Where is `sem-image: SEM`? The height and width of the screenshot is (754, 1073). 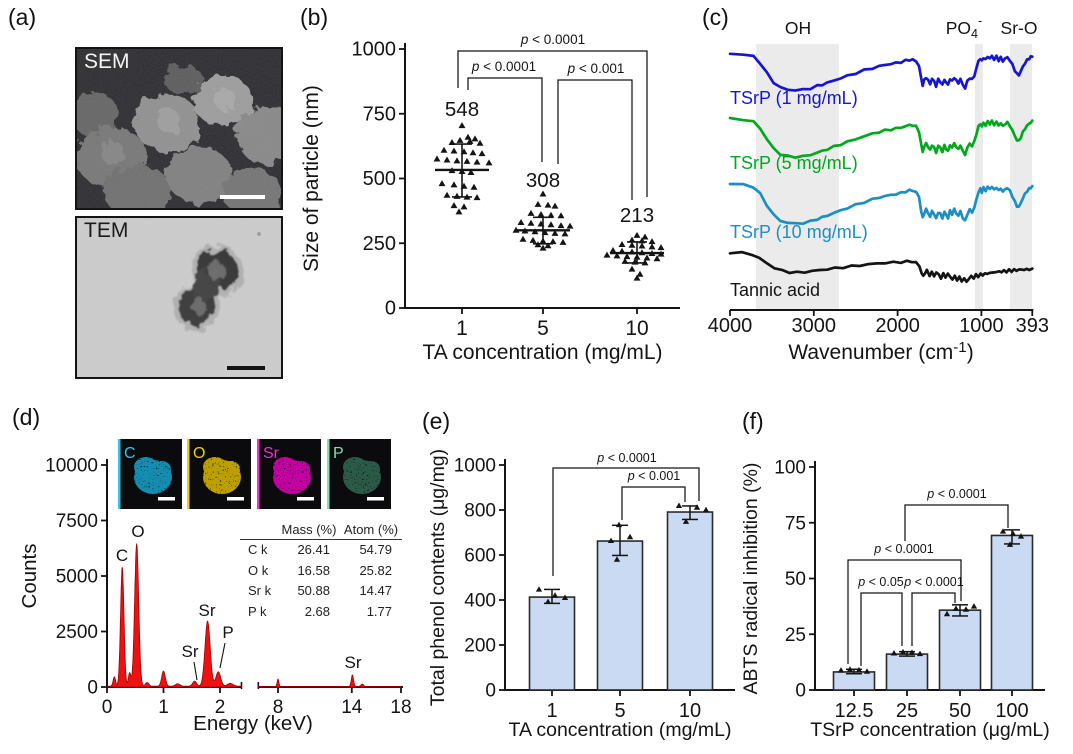
sem-image: SEM is located at coordinates (179, 128).